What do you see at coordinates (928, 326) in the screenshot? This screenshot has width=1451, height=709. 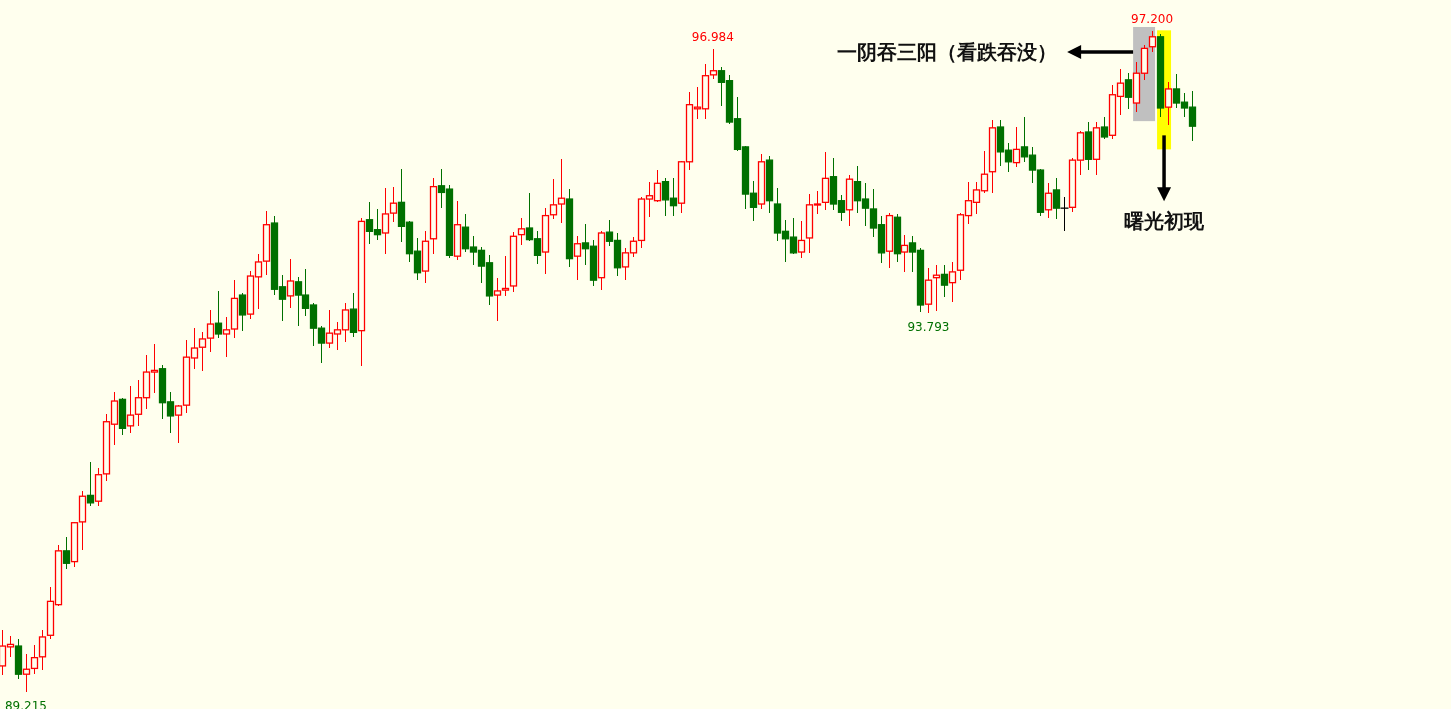 I see `annotation: 93.793` at bounding box center [928, 326].